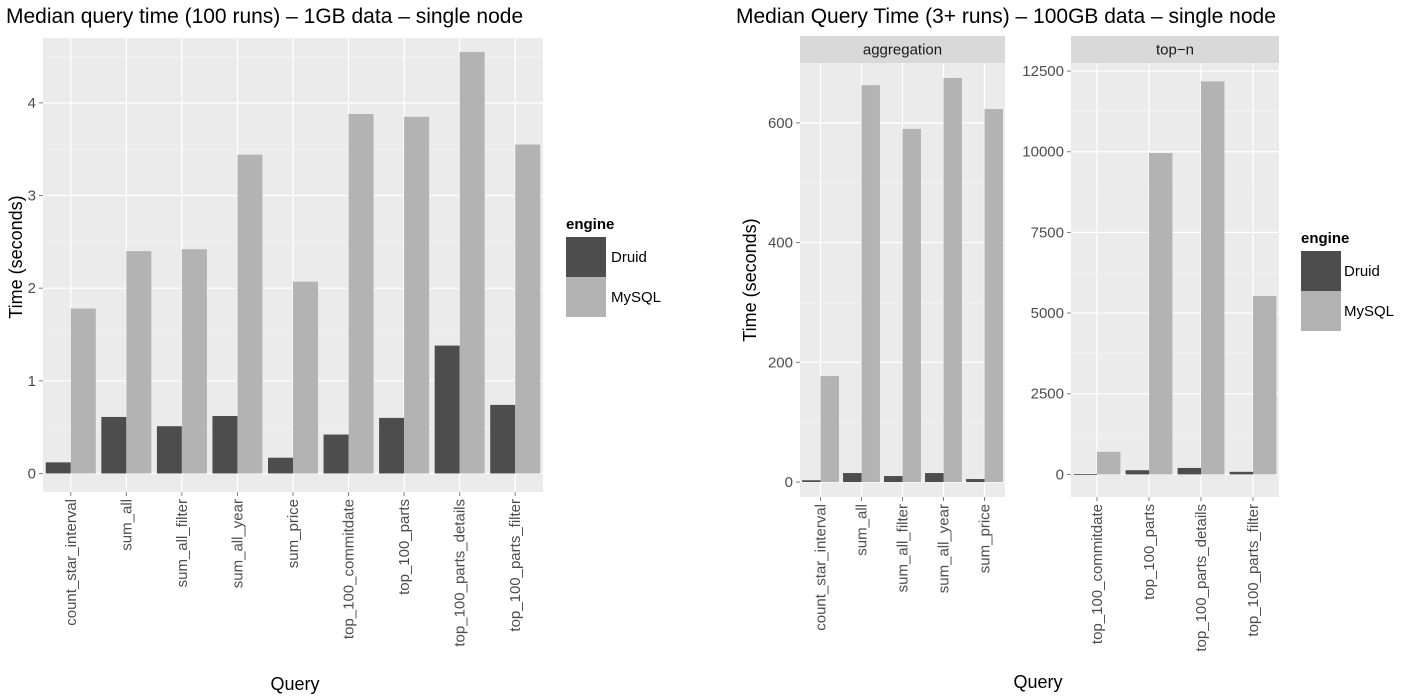 The height and width of the screenshot is (699, 1409). What do you see at coordinates (71, 562) in the screenshot?
I see `c1-x-tick-label: count_star_interval` at bounding box center [71, 562].